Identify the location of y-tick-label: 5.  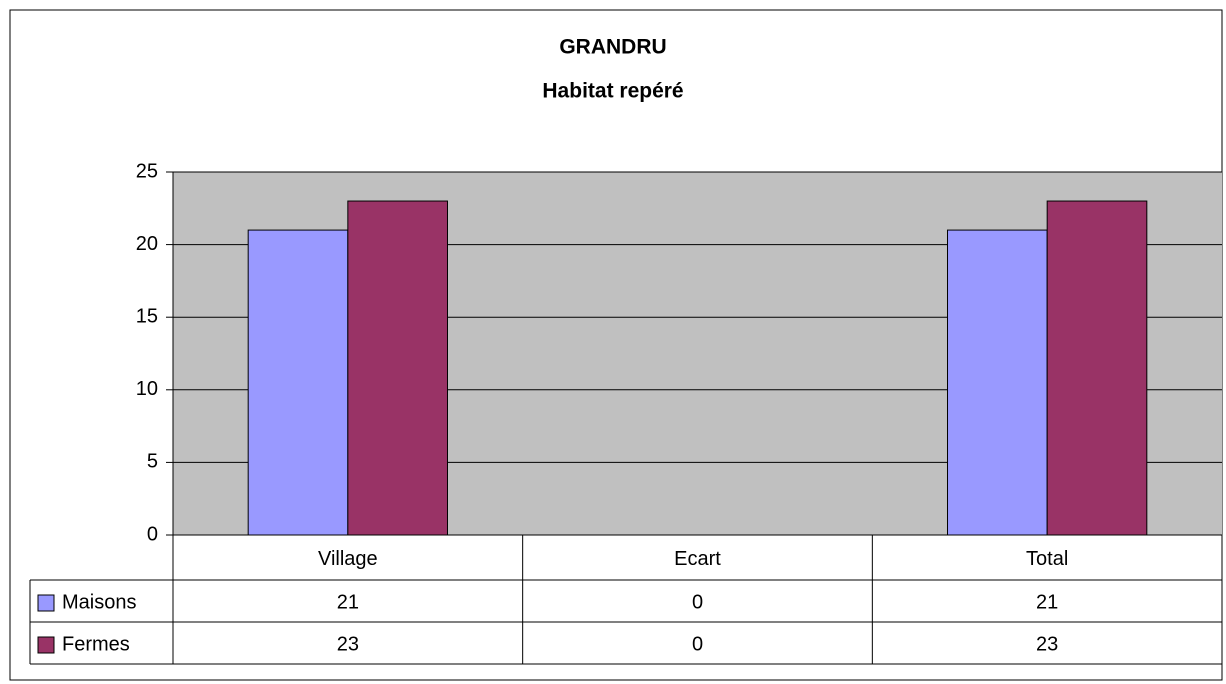
(152, 462).